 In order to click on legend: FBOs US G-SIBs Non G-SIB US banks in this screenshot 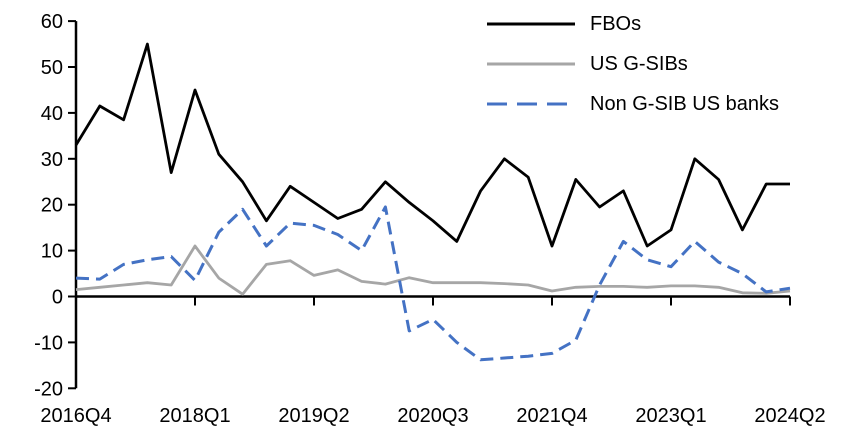, I will do `click(633, 64)`.